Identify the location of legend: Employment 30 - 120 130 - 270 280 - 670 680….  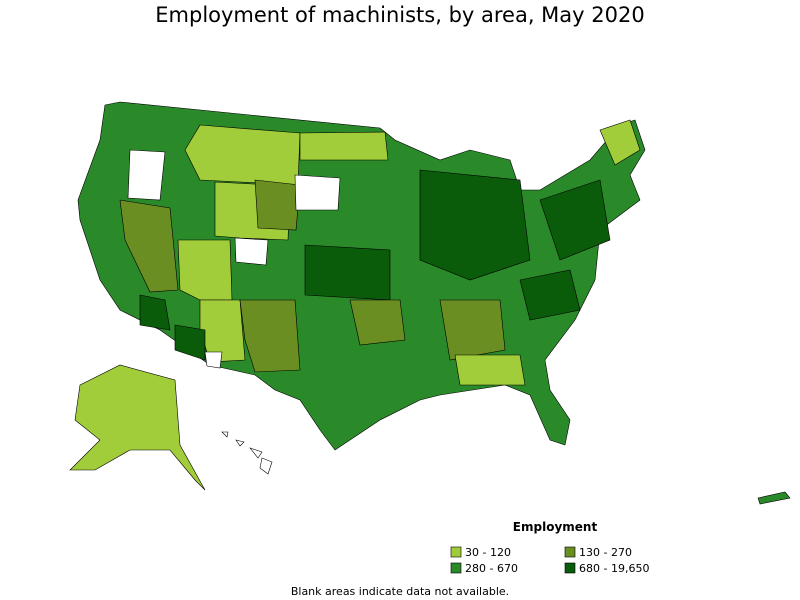
(549, 547).